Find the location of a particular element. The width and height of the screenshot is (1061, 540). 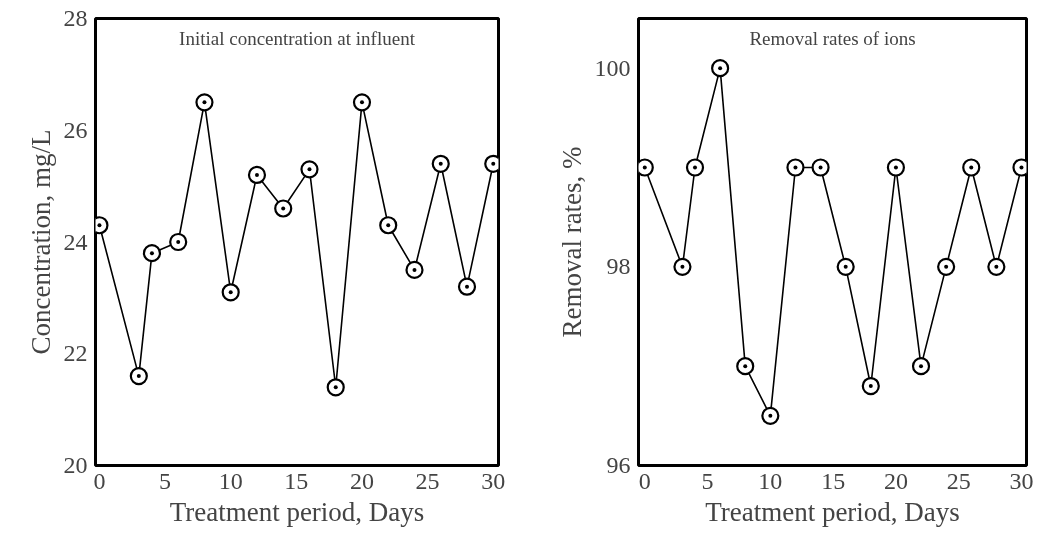

y-tick-label: 26 is located at coordinates (75, 129).